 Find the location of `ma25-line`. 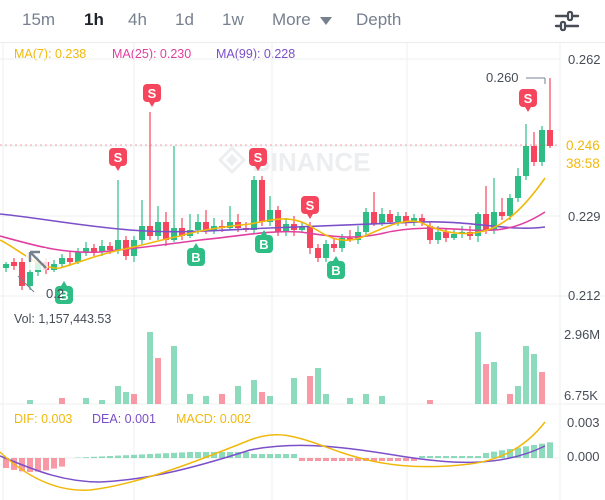

ma25-line is located at coordinates (273, 232).